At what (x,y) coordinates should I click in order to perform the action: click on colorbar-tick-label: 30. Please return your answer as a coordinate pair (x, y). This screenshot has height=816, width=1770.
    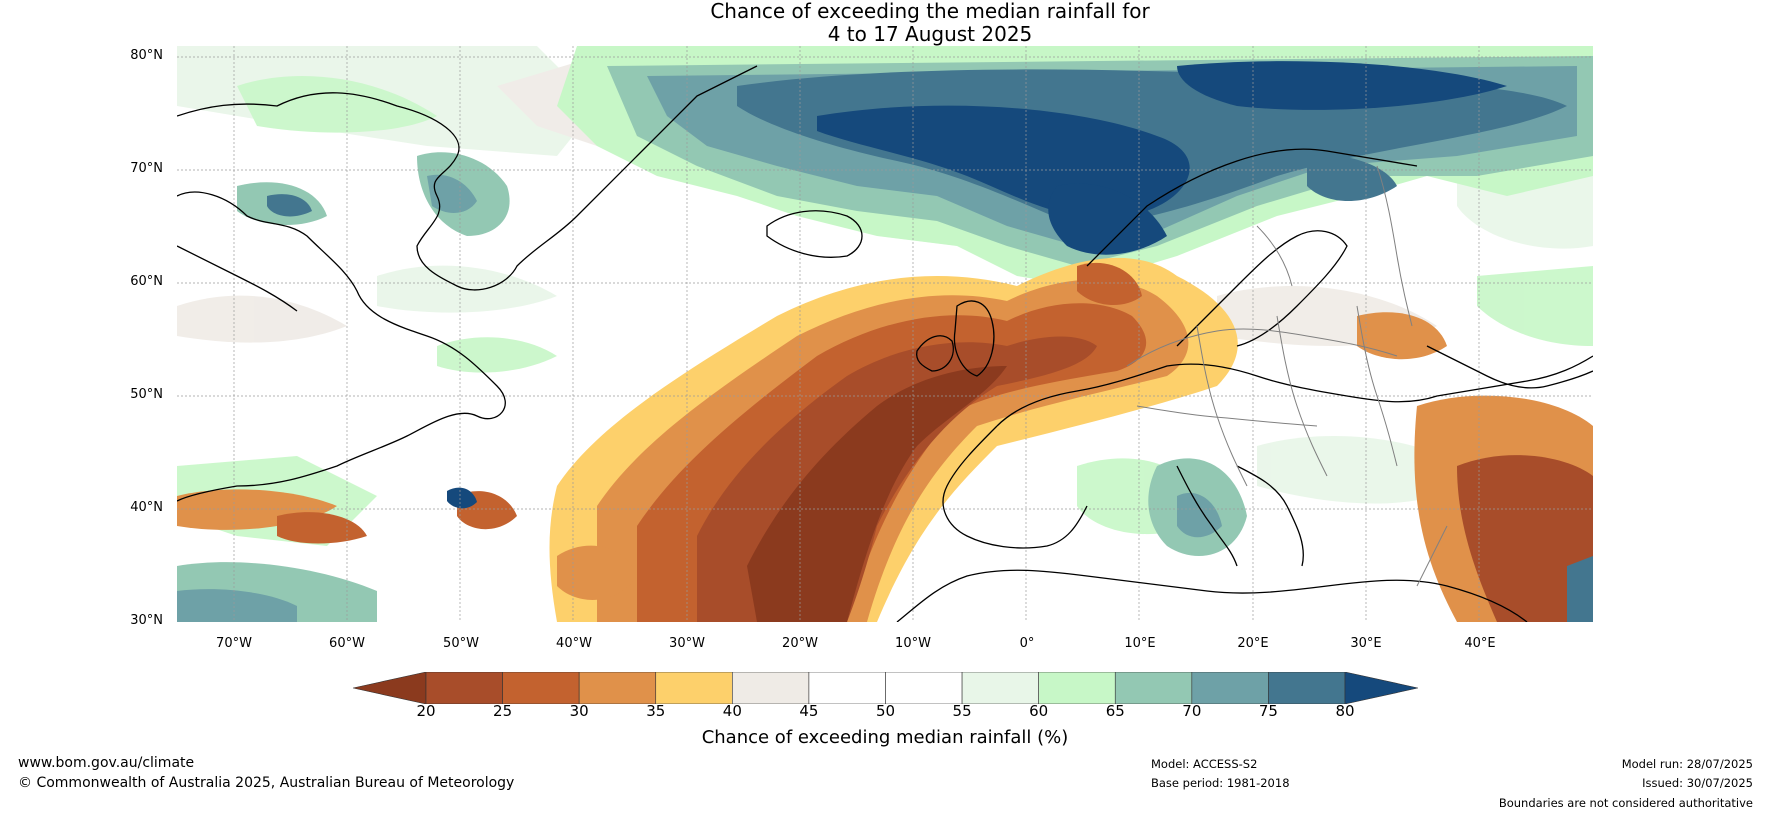
    Looking at the image, I should click on (579, 711).